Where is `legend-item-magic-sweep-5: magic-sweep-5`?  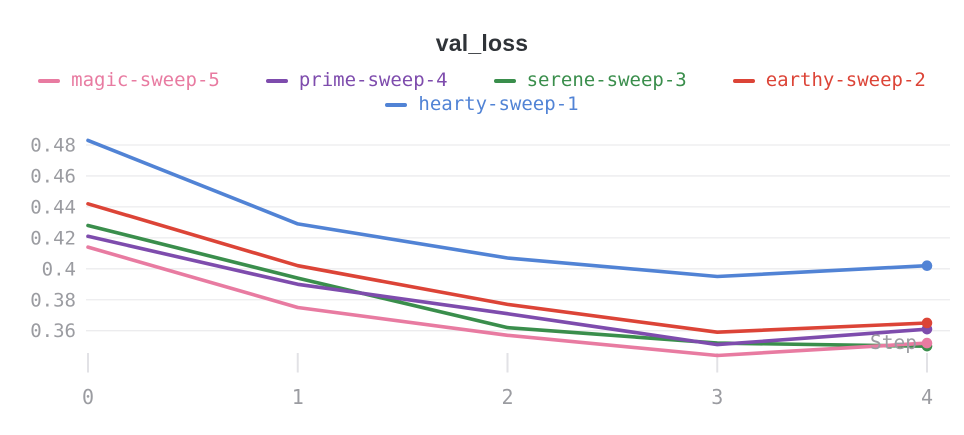 legend-item-magic-sweep-5: magic-sweep-5 is located at coordinates (129, 80).